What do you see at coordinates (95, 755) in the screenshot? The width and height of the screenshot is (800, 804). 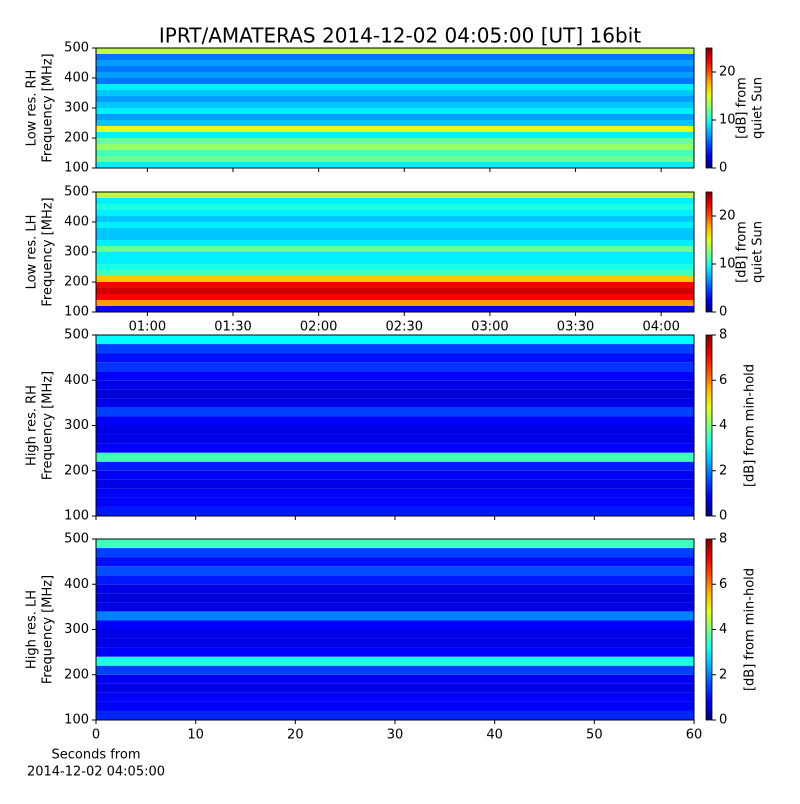 I see `x-axis-label: Seconds from` at bounding box center [95, 755].